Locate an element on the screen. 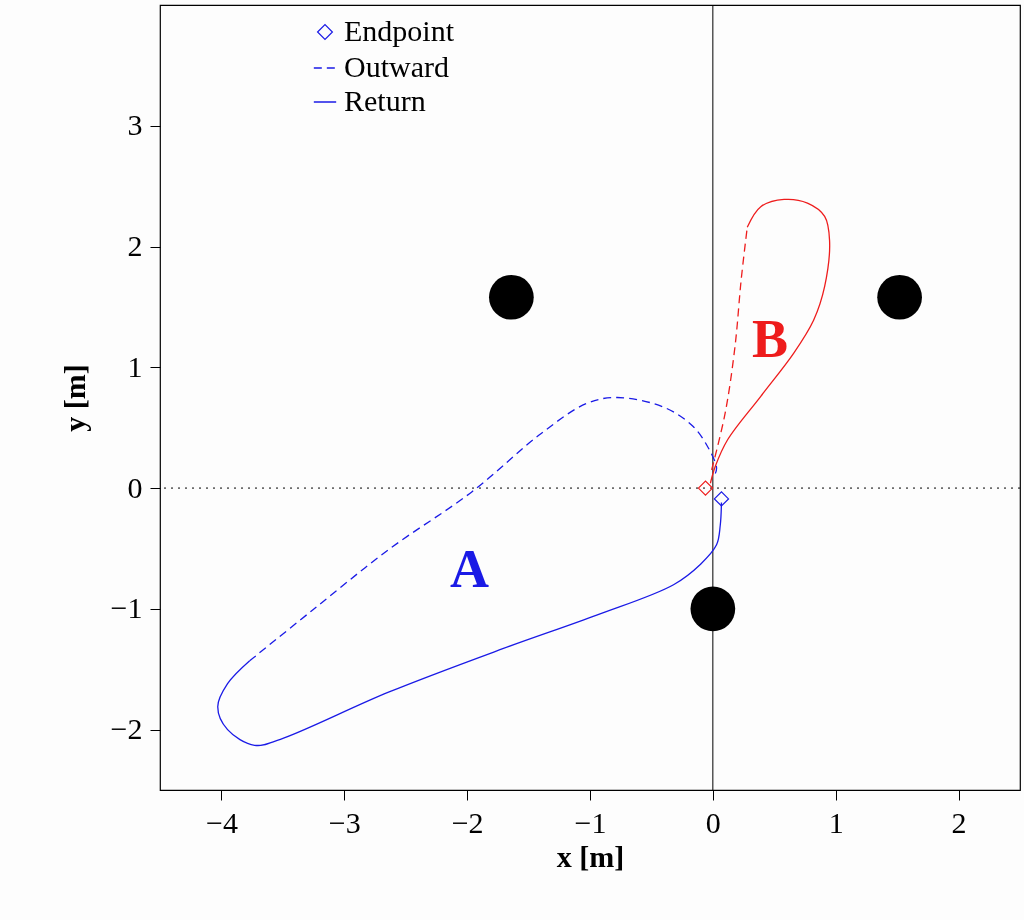 This screenshot has height=923, width=1025. y-tick-label: −2 is located at coordinates (126, 729).